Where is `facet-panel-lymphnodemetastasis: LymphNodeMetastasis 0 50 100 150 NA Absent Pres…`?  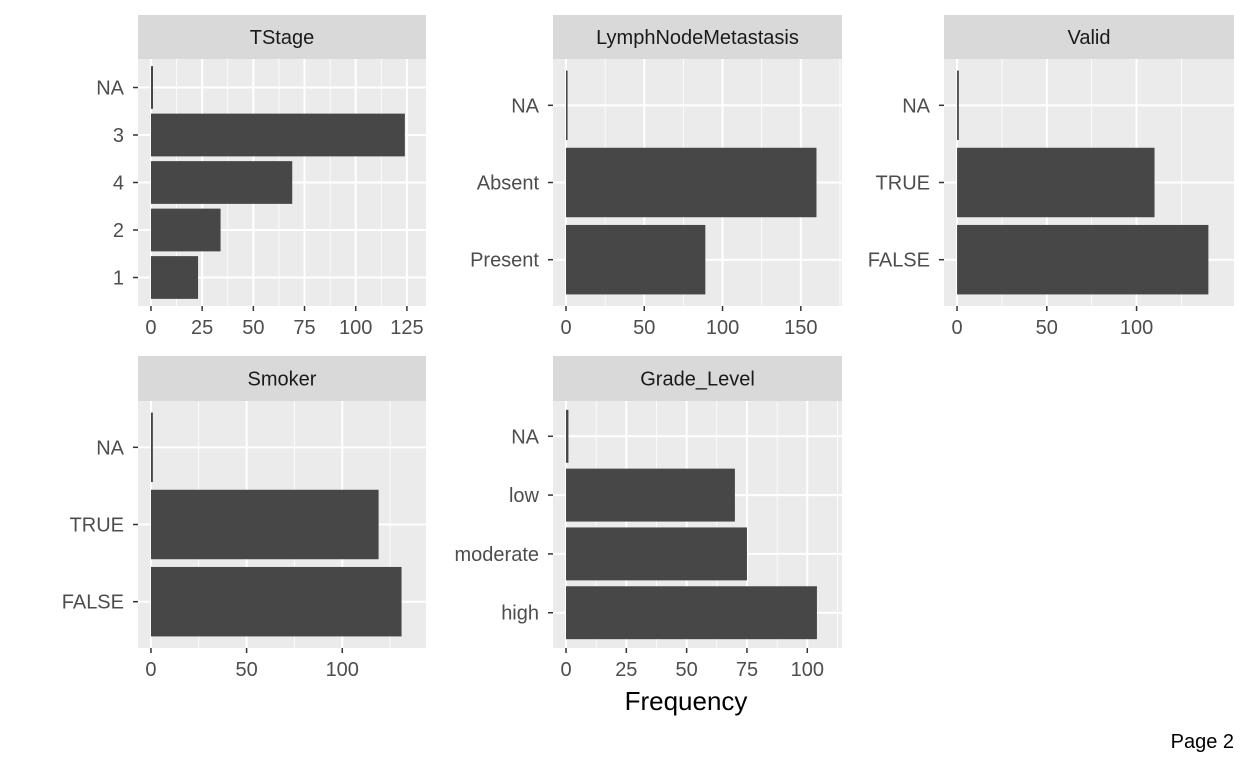 facet-panel-lymphnodemetastasis: LymphNodeMetastasis 0 50 100 150 NA Absent Pres… is located at coordinates (656, 177).